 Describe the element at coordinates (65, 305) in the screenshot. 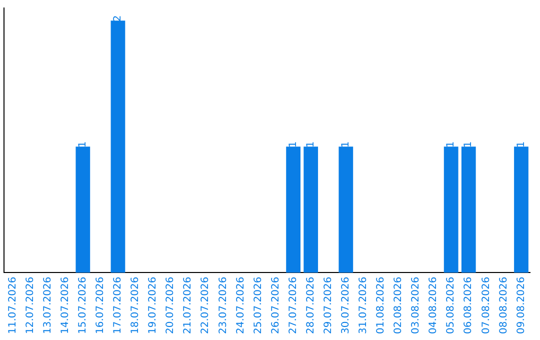

I see `x-tick-label: 14.07.2026` at that location.